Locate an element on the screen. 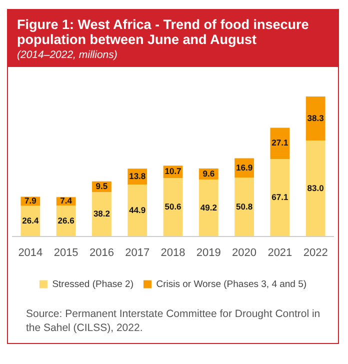  data-label: 83.0 is located at coordinates (315, 187).